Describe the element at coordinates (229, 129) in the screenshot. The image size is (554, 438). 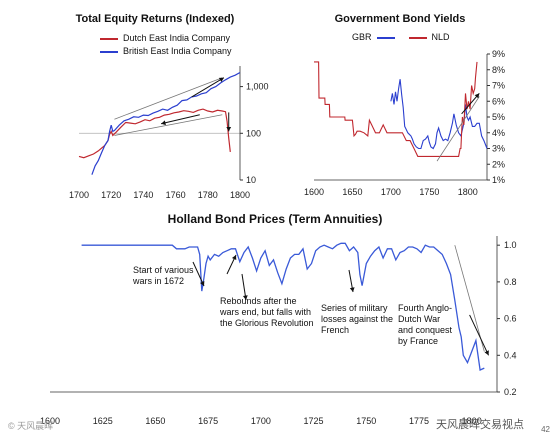
I see `chart1-arrow-down-head` at that location.